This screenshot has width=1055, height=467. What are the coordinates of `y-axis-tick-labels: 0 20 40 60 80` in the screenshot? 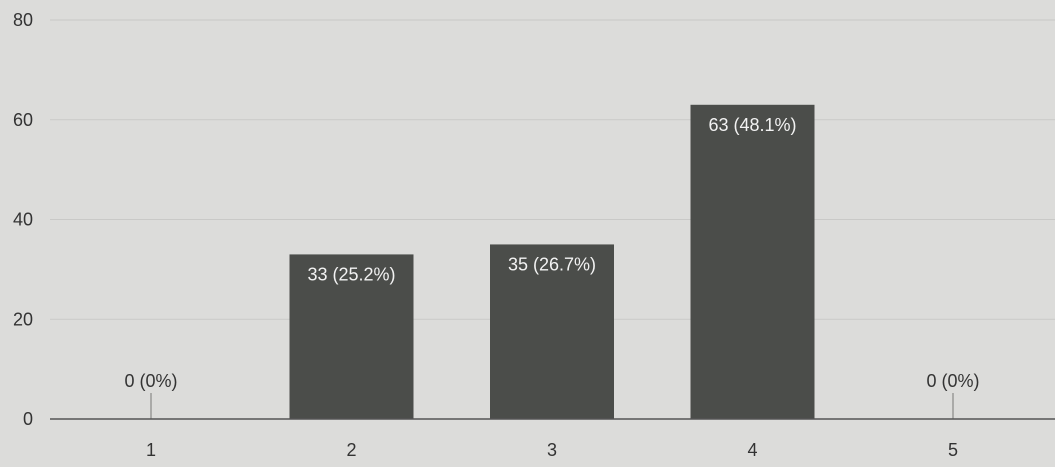 It's located at (23, 219).